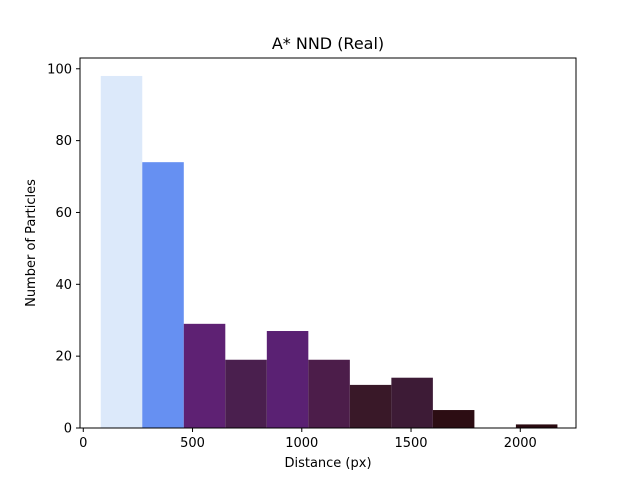  What do you see at coordinates (63, 213) in the screenshot?
I see `y-tick-label: 60` at bounding box center [63, 213].